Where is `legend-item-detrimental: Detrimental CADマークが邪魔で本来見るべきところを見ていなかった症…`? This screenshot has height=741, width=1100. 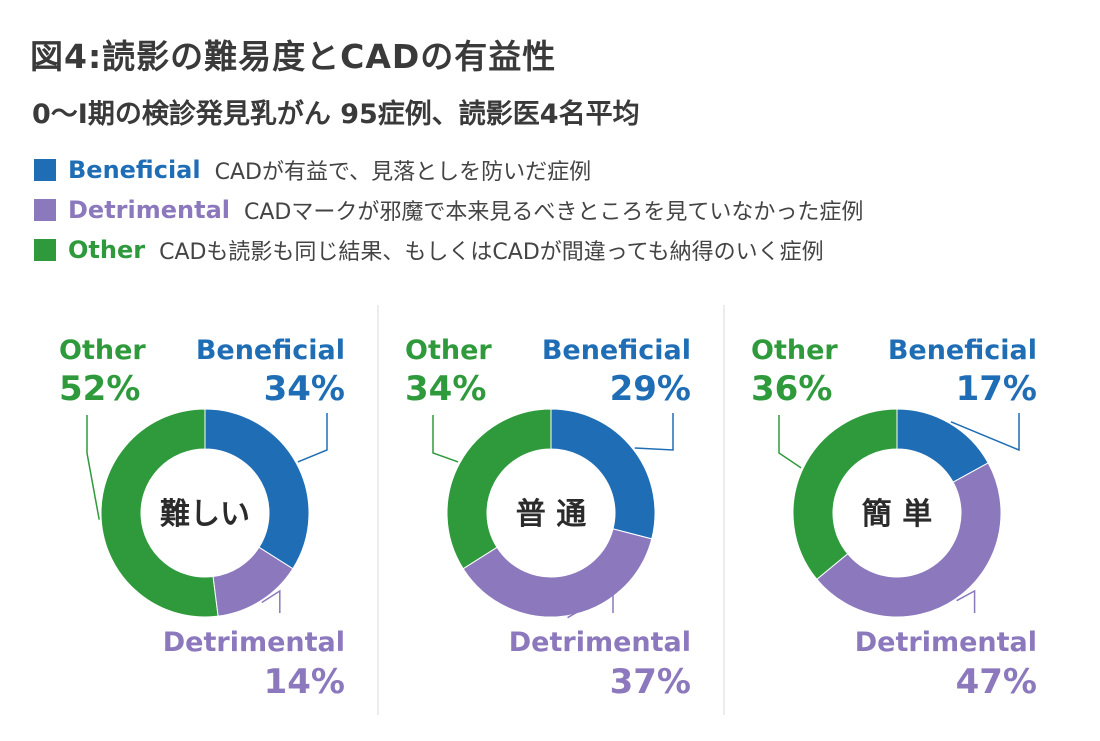 legend-item-detrimental: Detrimental CADマークが邪魔で本来見るべきところを見ていなかった症… is located at coordinates (448, 210).